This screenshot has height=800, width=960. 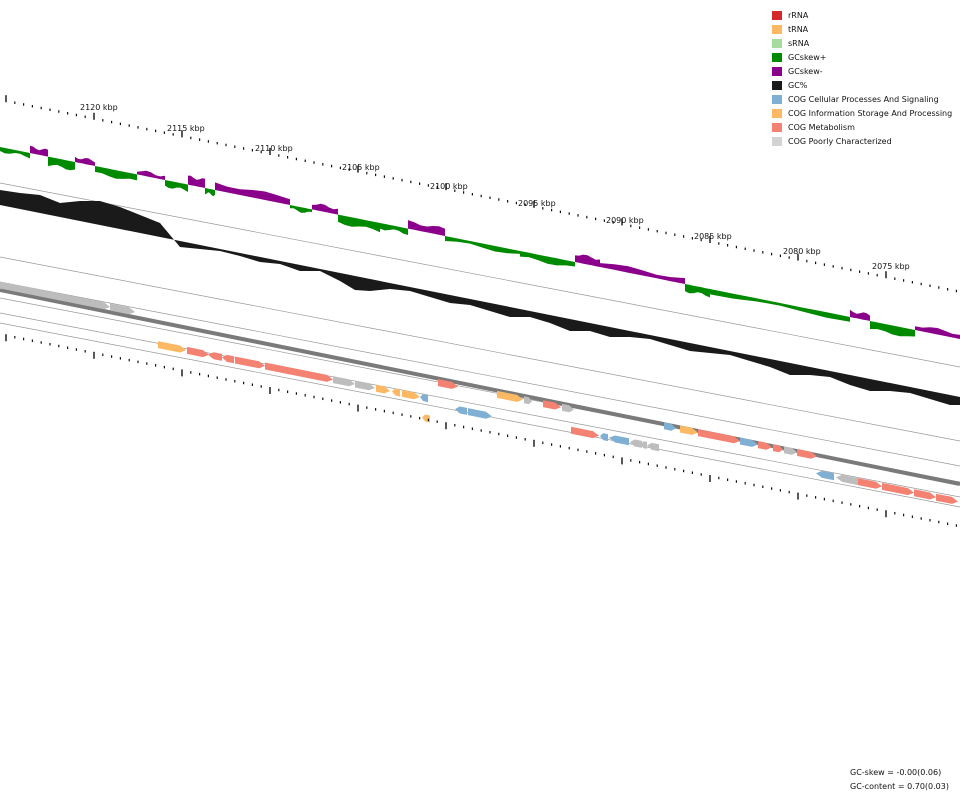 What do you see at coordinates (99, 107) in the screenshot?
I see `ruler-label: 2120 kbp` at bounding box center [99, 107].